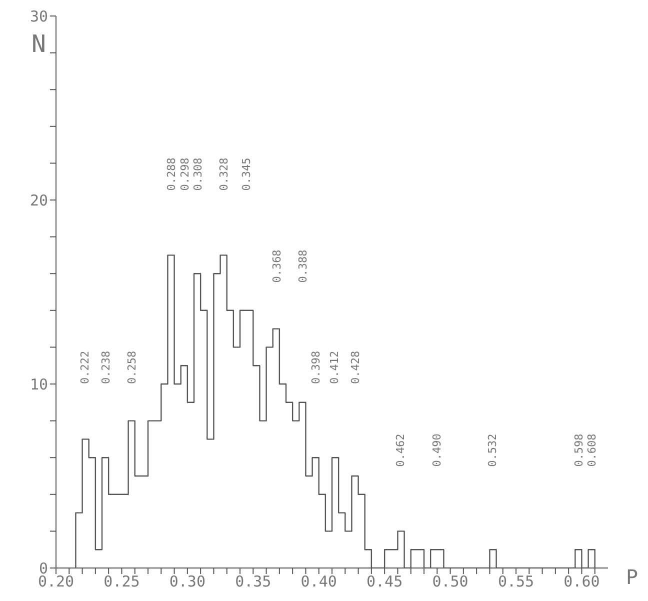  What do you see at coordinates (632, 577) in the screenshot?
I see `x-axis-title: P` at bounding box center [632, 577].